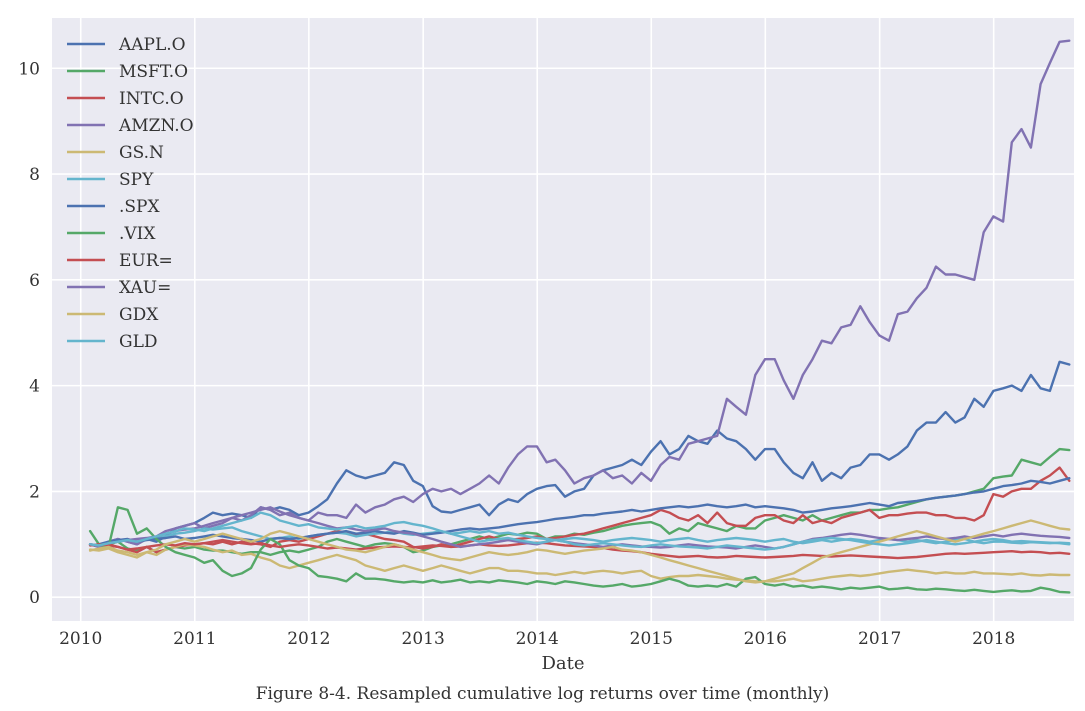 This screenshot has height=711, width=1085. What do you see at coordinates (194, 639) in the screenshot?
I see `x-tick-label: 2011` at bounding box center [194, 639].